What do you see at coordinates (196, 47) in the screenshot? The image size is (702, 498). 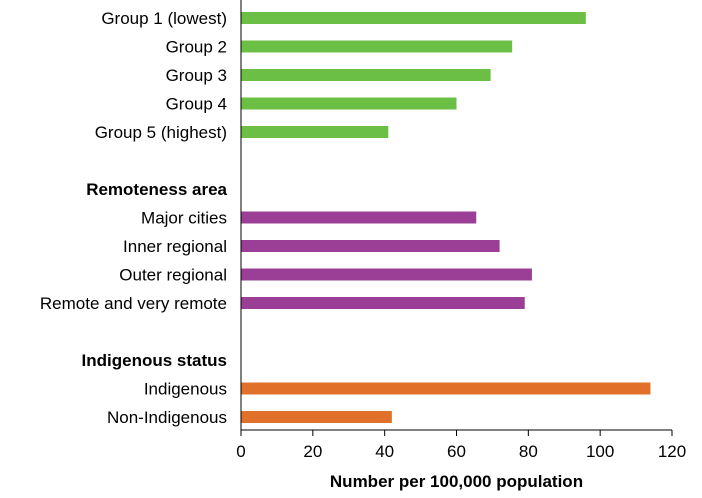 I see `category-label: Group 2` at bounding box center [196, 47].